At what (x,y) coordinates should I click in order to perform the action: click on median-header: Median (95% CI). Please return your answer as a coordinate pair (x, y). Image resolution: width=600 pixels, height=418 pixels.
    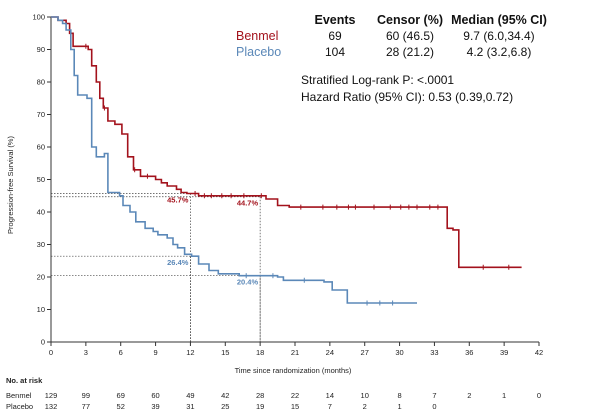
    Looking at the image, I should click on (499, 20).